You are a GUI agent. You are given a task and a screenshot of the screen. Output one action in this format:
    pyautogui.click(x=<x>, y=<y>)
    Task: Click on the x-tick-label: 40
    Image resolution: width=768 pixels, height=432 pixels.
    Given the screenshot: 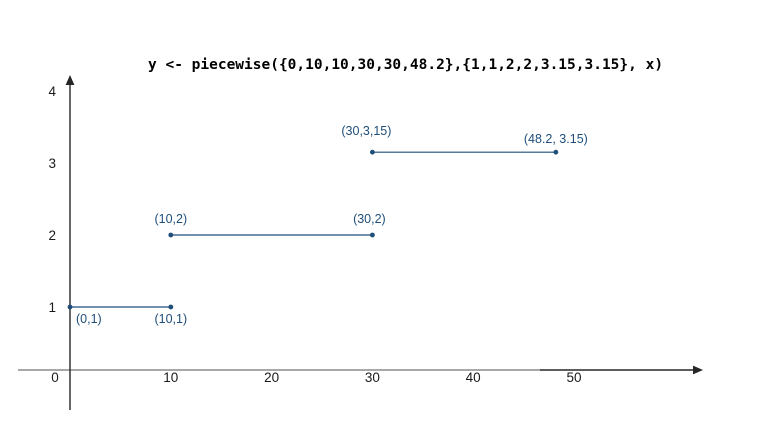 What is the action you would take?
    pyautogui.click(x=473, y=377)
    